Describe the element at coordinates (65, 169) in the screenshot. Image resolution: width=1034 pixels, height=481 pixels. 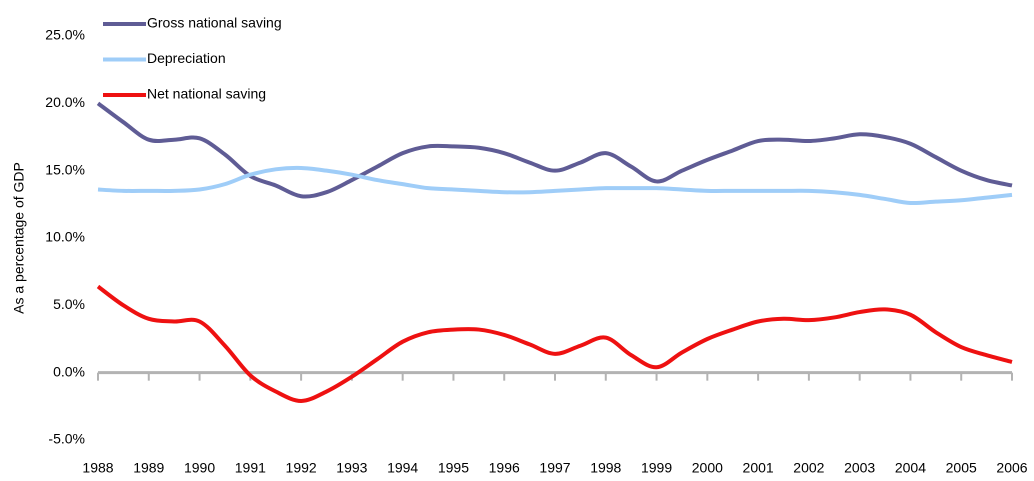
I see `y-tick-label: 15.0%` at that location.